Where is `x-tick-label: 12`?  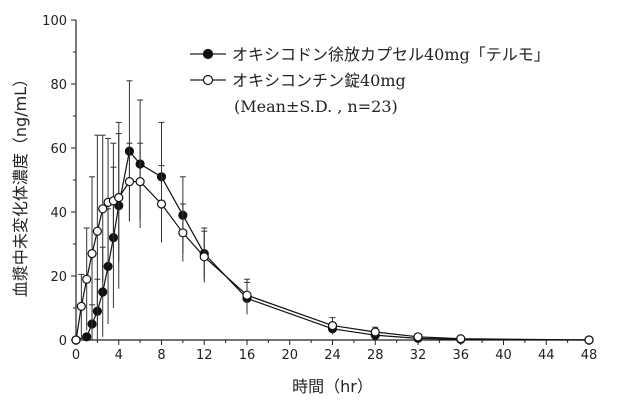 x-tick-label: 12 is located at coordinates (204, 355).